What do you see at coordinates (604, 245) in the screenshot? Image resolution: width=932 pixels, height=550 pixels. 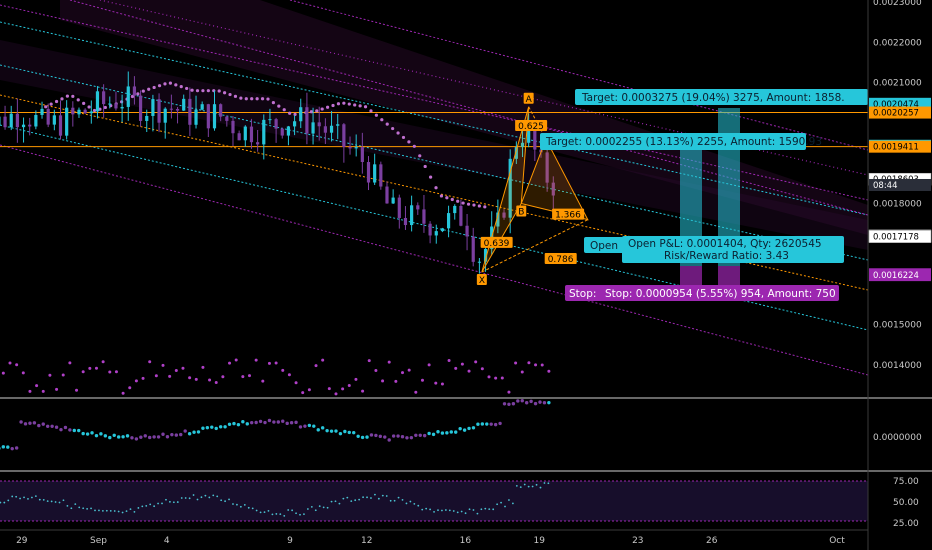 I see `open-label-stub` at bounding box center [604, 245].